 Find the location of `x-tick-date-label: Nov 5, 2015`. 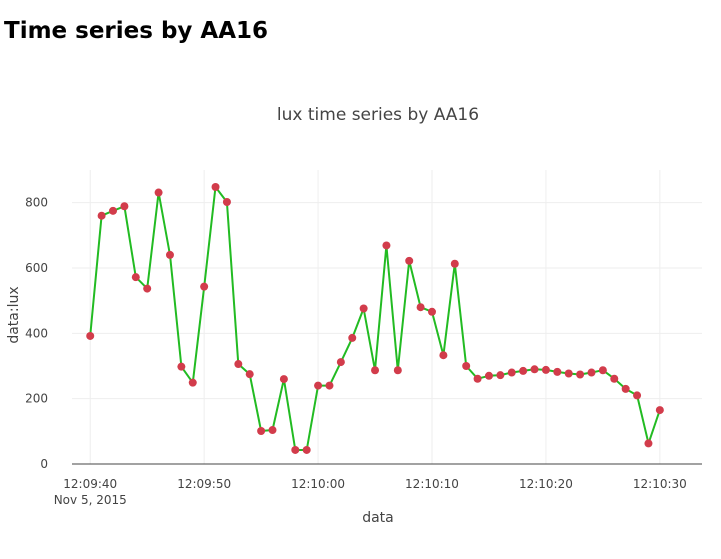

x-tick-date-label: Nov 5, 2015 is located at coordinates (90, 500).